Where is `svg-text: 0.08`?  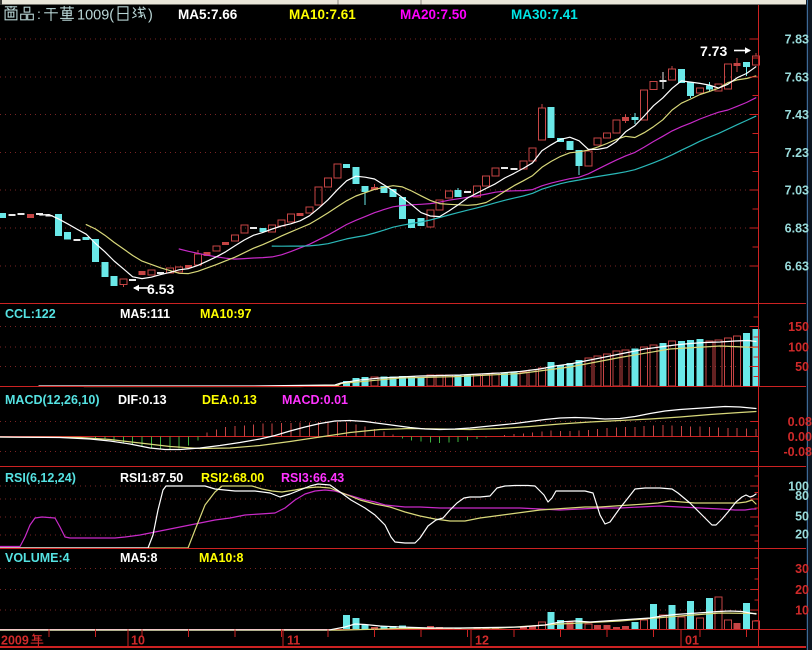
svg-text: 0.08 is located at coordinates (800, 422).